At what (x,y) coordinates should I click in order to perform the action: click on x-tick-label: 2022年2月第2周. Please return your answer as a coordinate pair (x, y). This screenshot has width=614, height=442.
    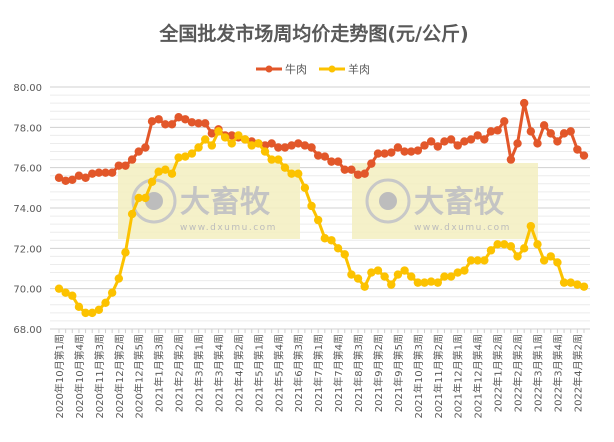
    Looking at the image, I should click on (518, 373).